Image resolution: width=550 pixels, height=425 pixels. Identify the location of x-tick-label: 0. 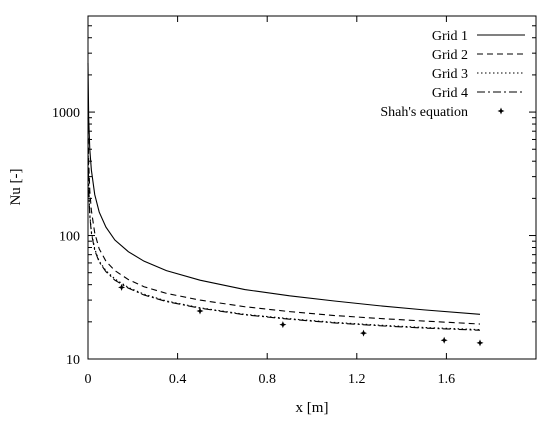
(88, 379).